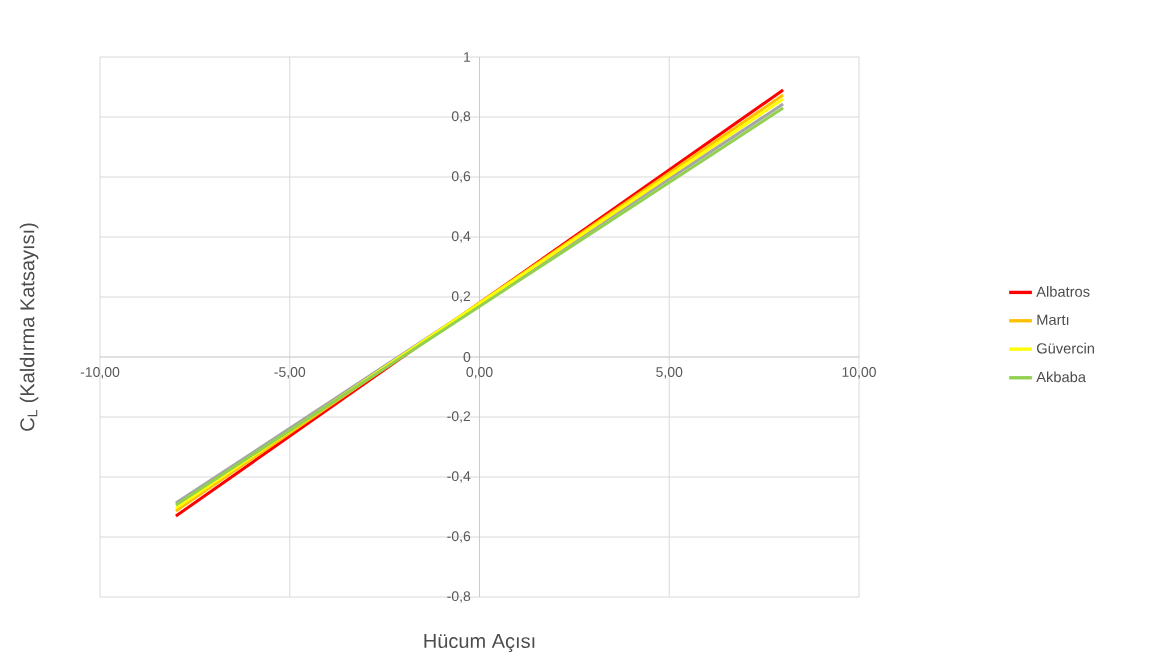 The image size is (1174, 663). Describe the element at coordinates (461, 237) in the screenshot. I see `y-tick-label: 0,4` at that location.